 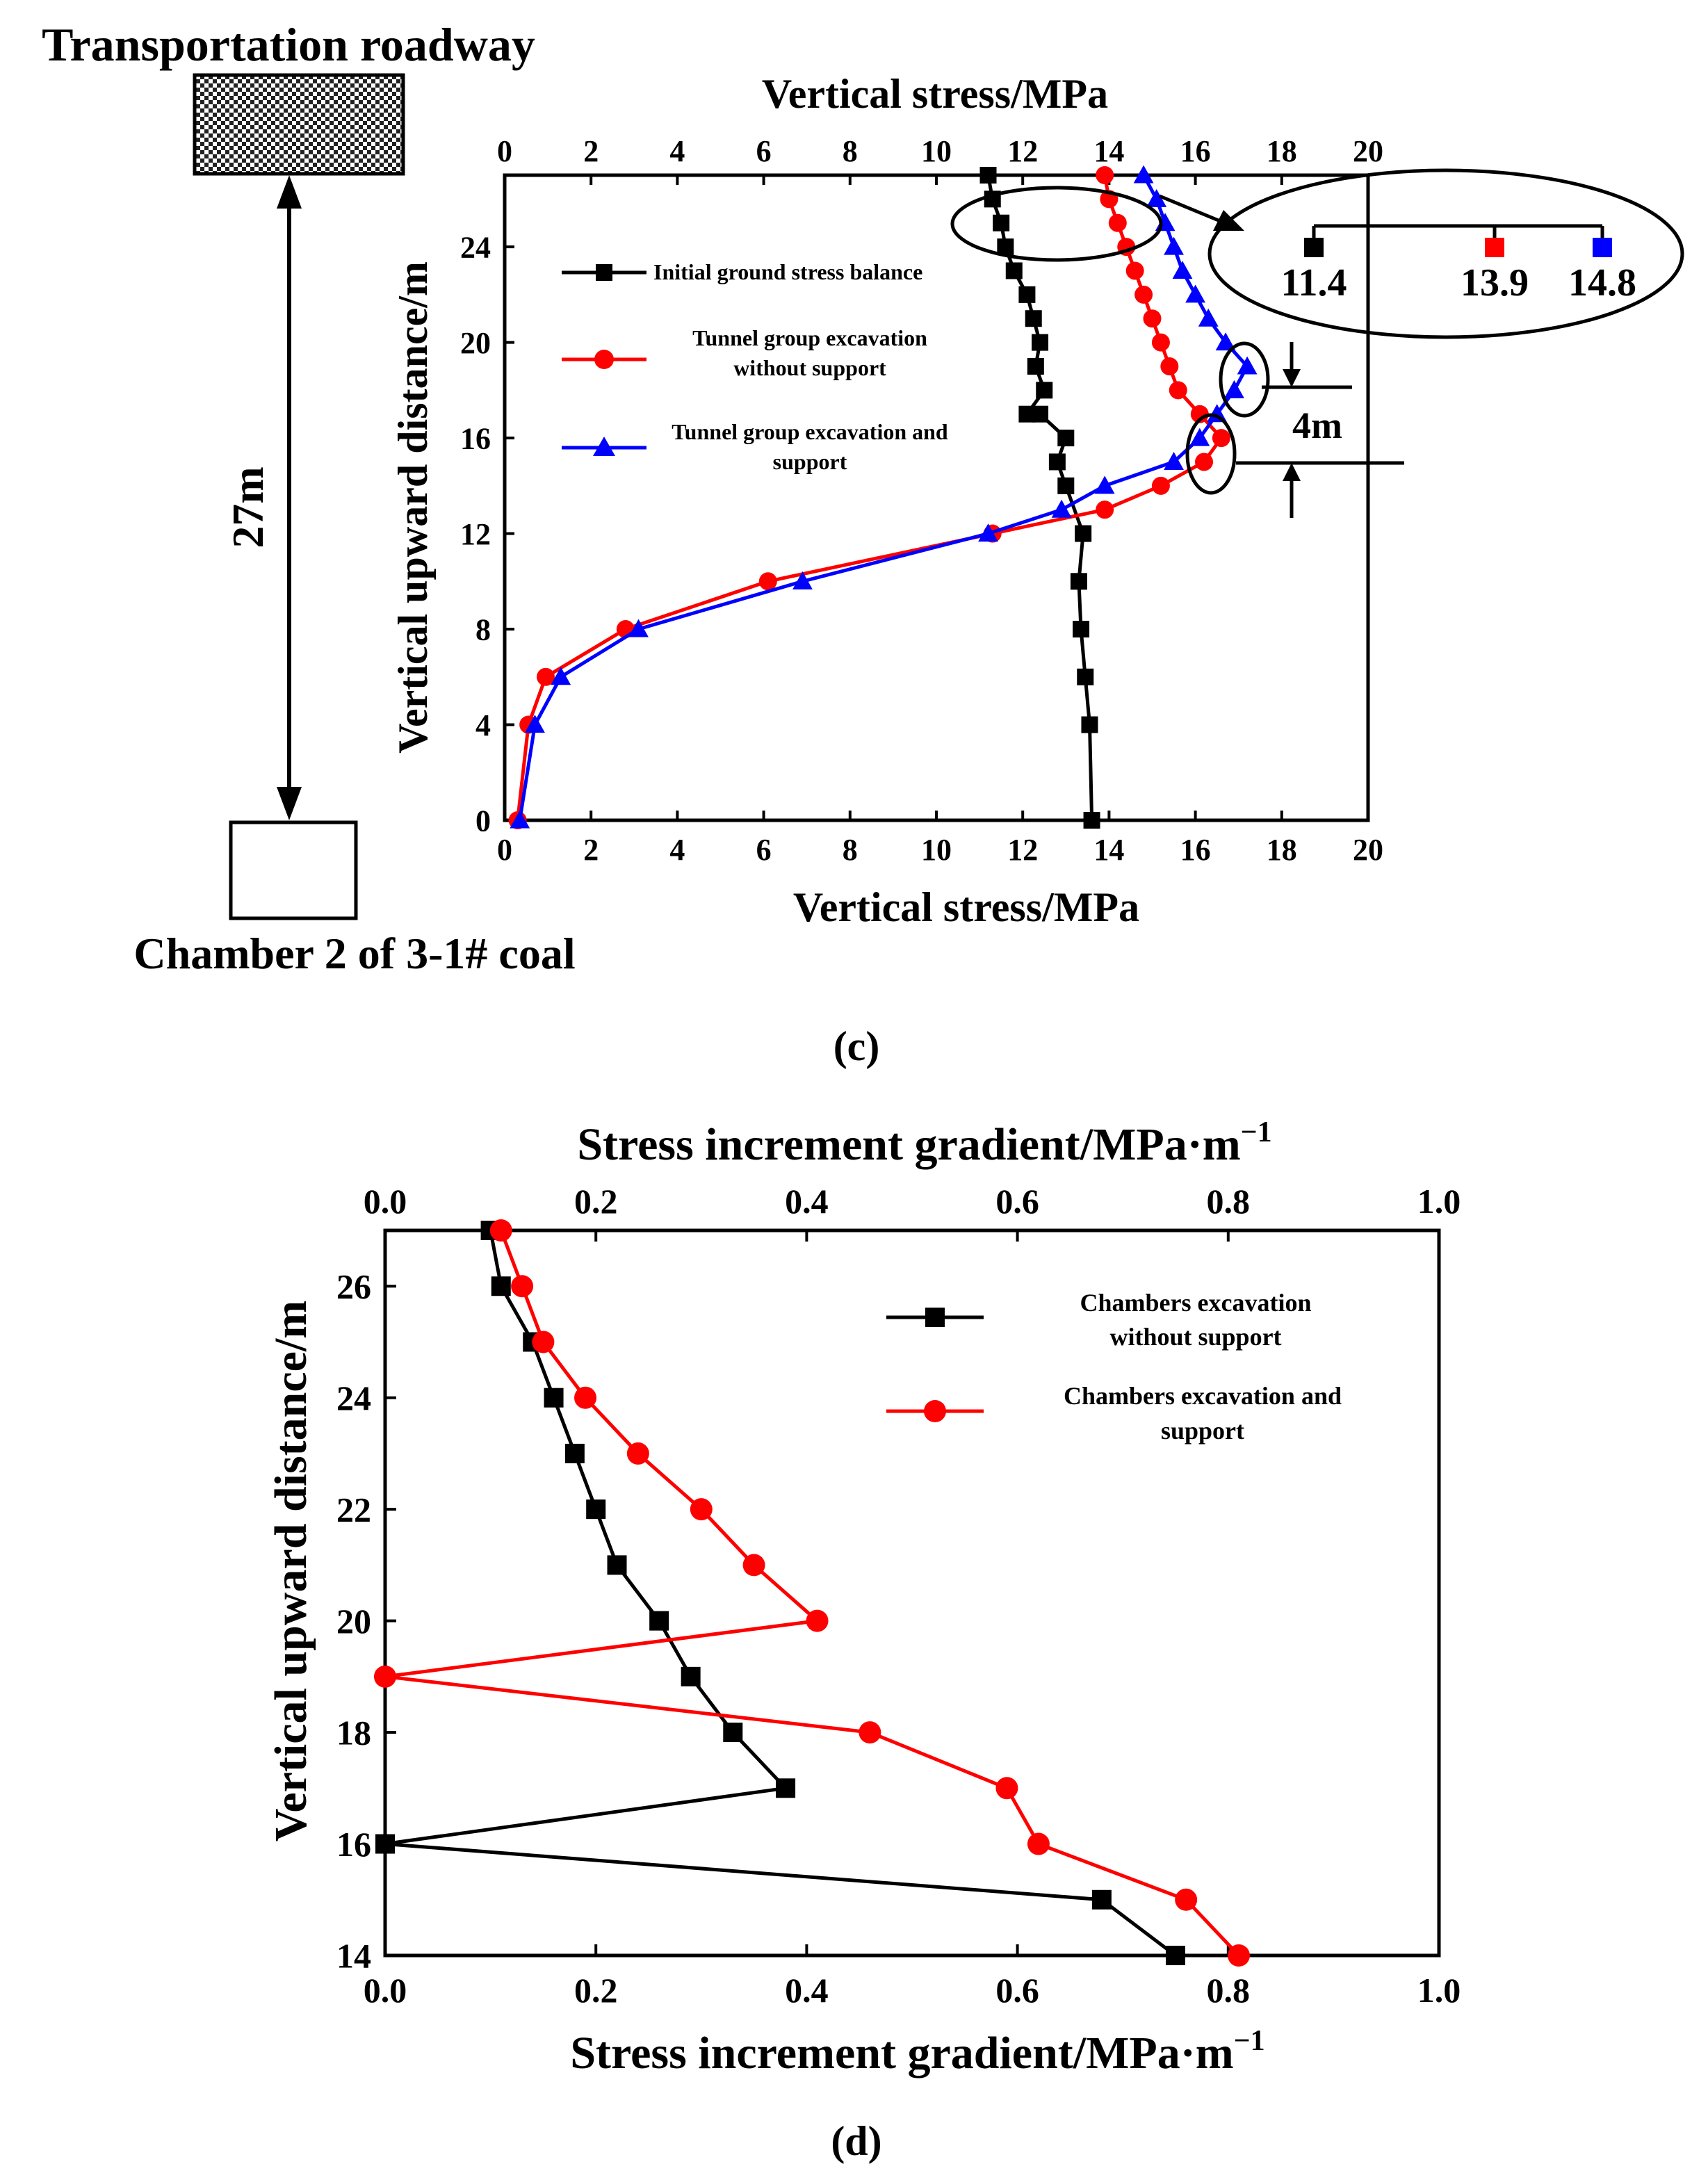 What do you see at coordinates (1256, 1132) in the screenshot?
I see `d-top-xlabel-superscript: −1` at bounding box center [1256, 1132].